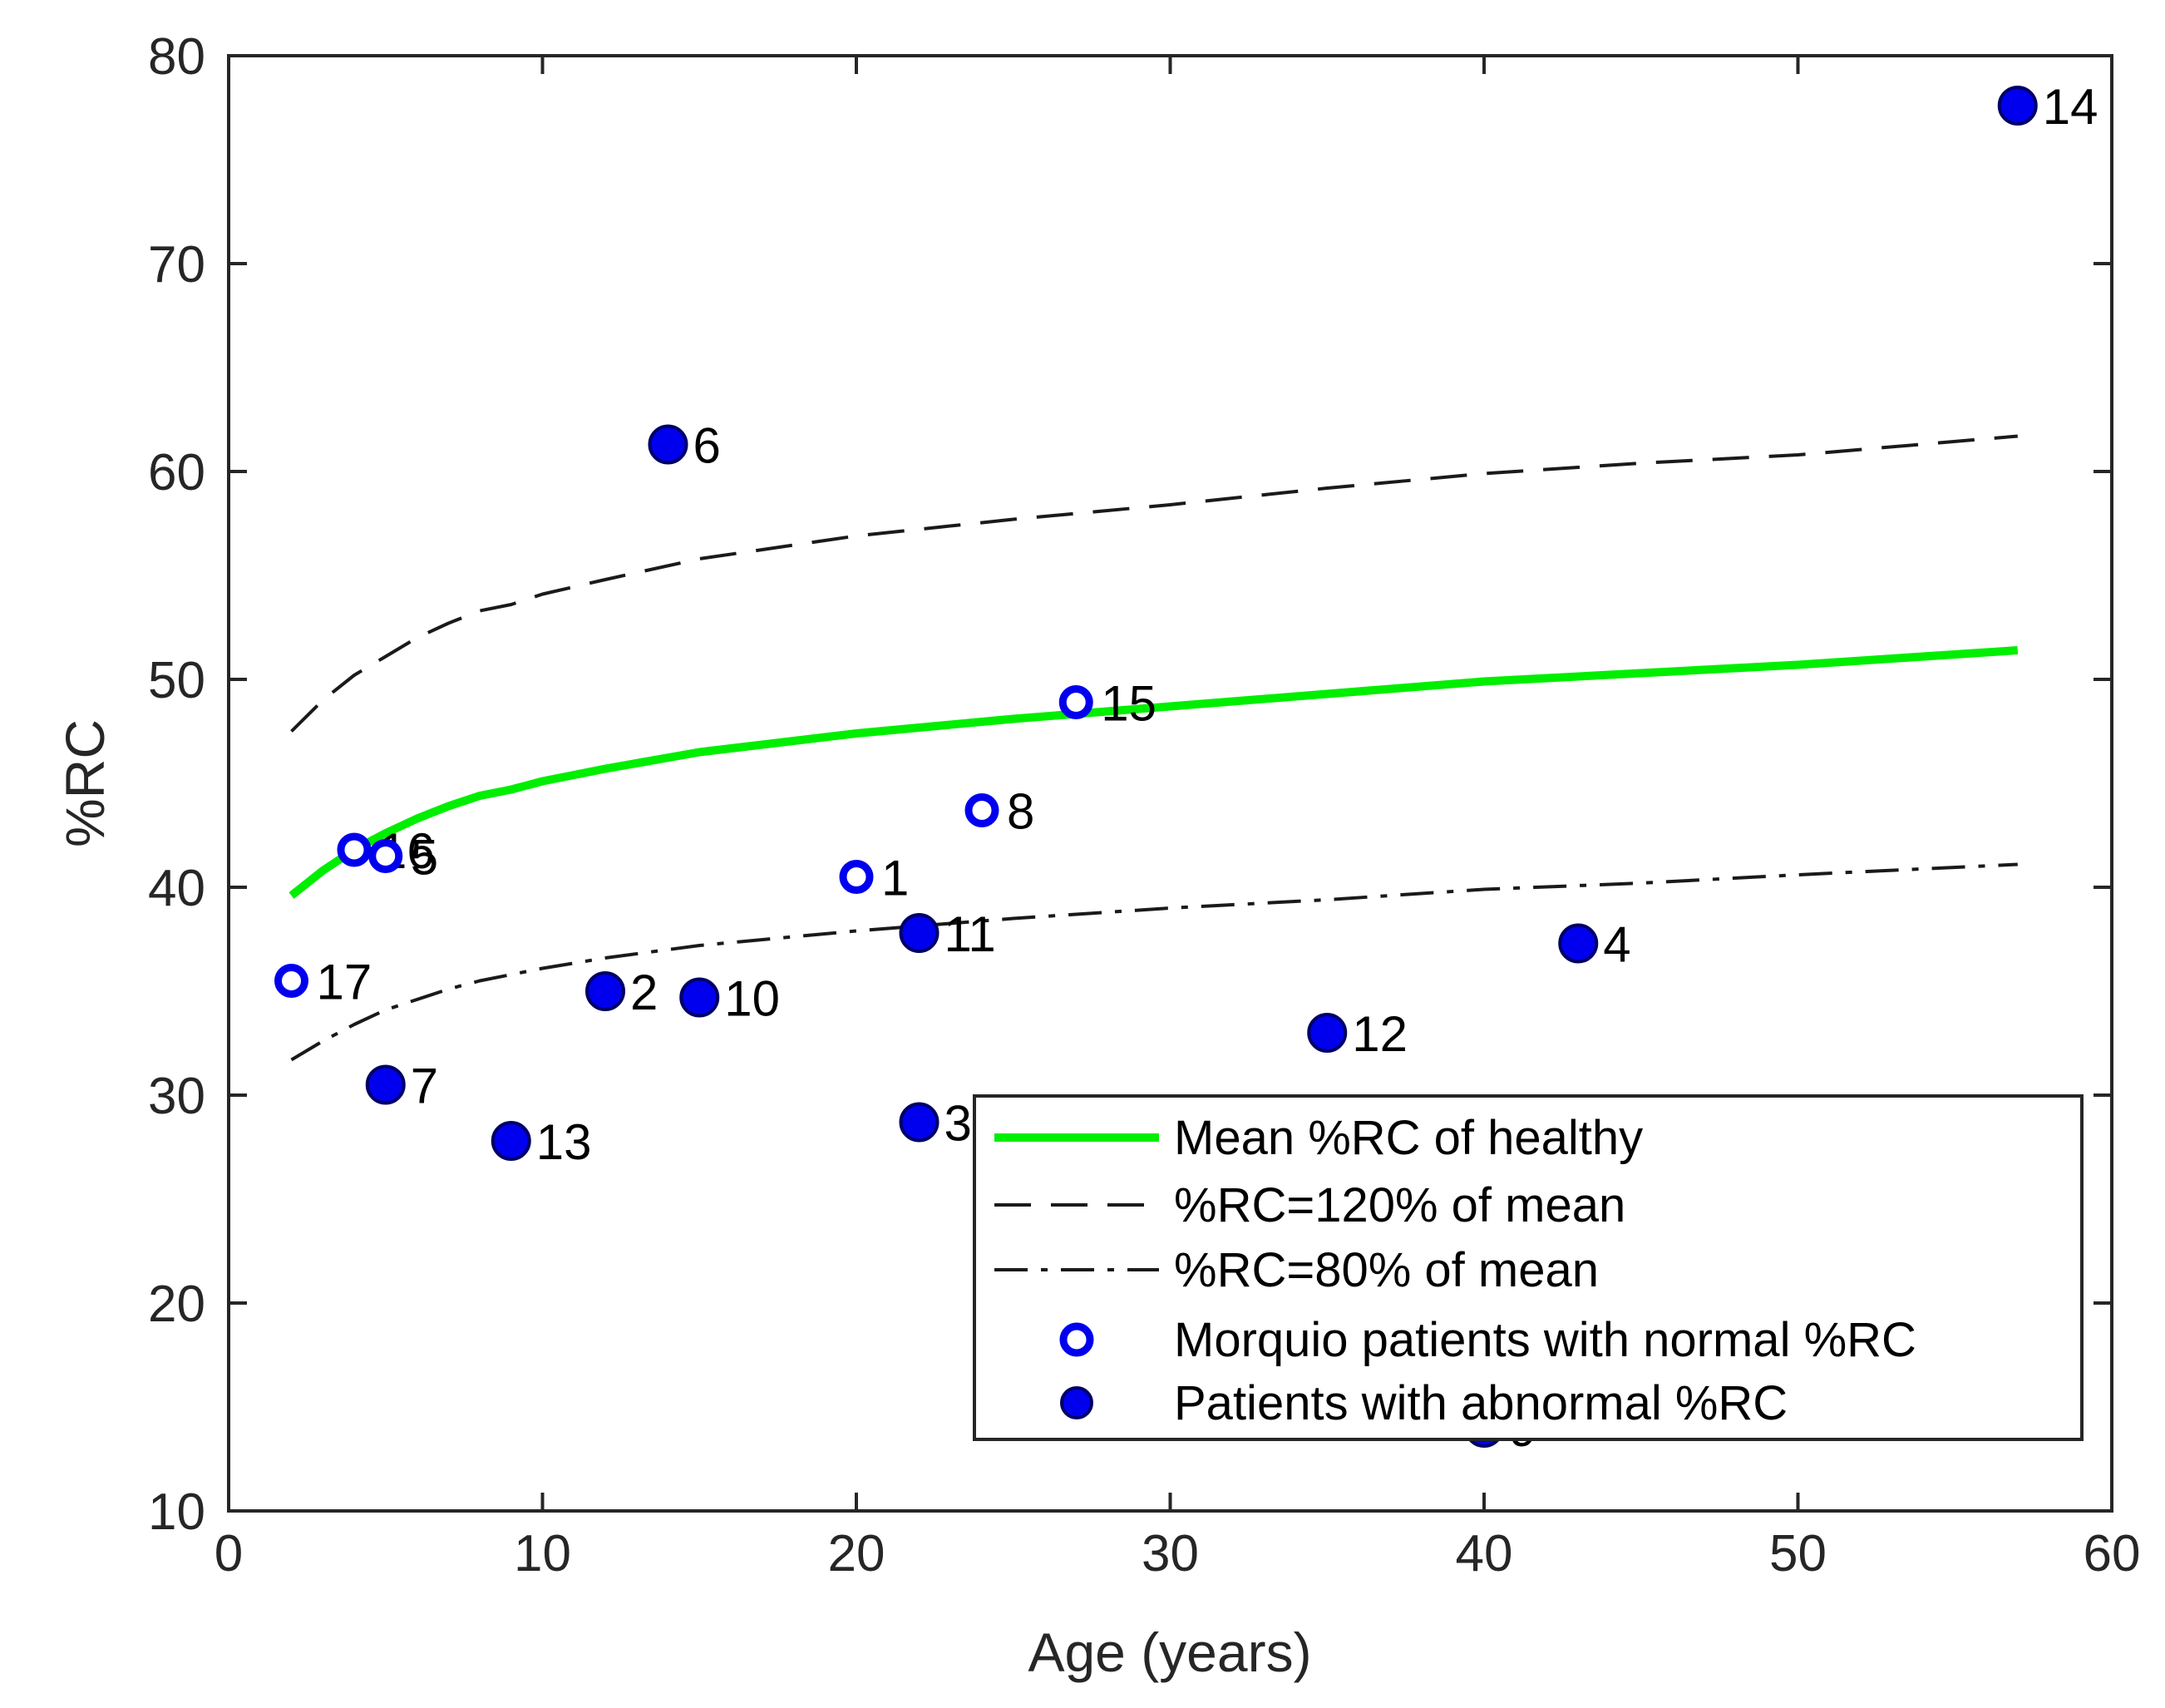 This screenshot has width=2165, height=1708. I want to click on mean-curve, so click(1154, 772).